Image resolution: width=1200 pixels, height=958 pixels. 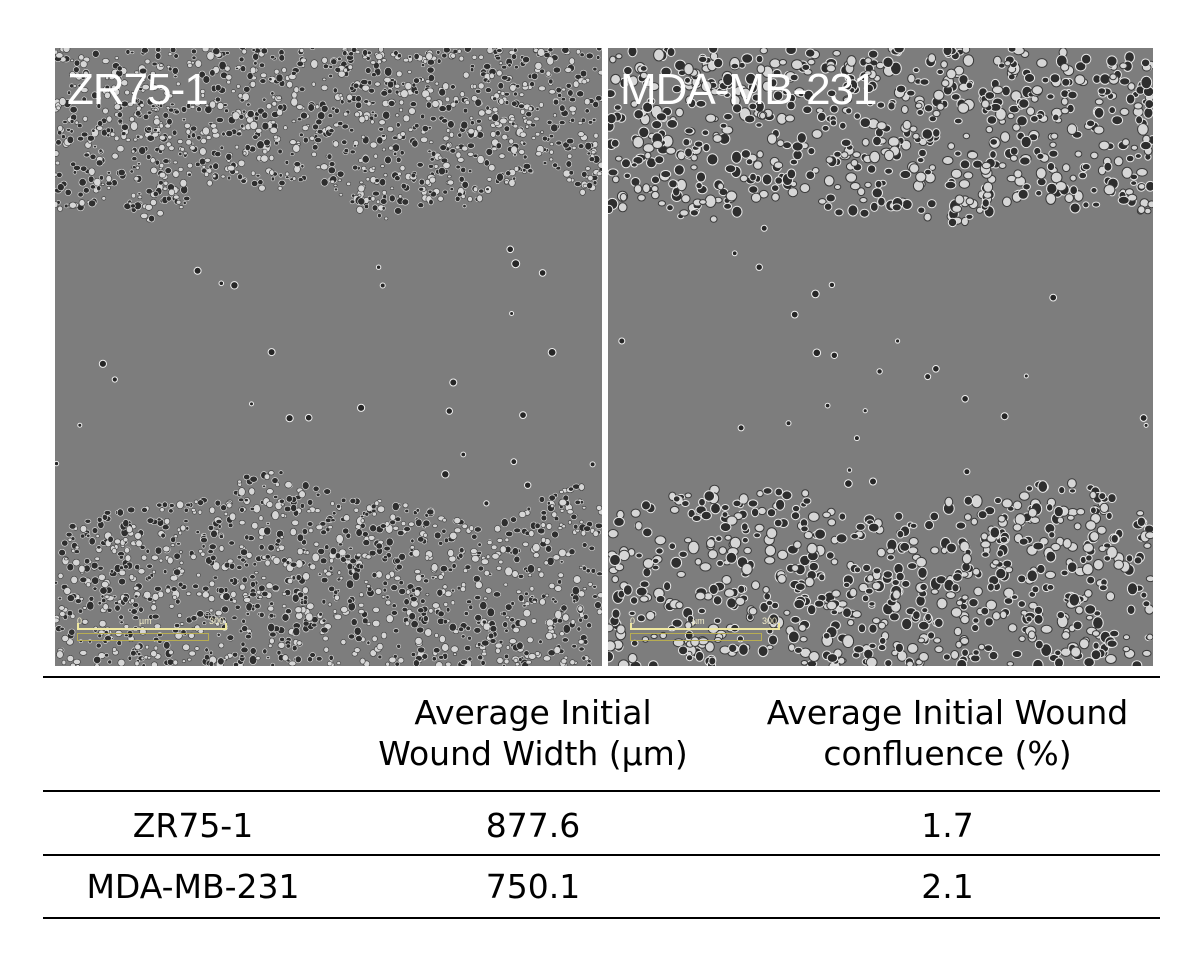 I want to click on cell-wound-width: 750.1, so click(x=533, y=886).